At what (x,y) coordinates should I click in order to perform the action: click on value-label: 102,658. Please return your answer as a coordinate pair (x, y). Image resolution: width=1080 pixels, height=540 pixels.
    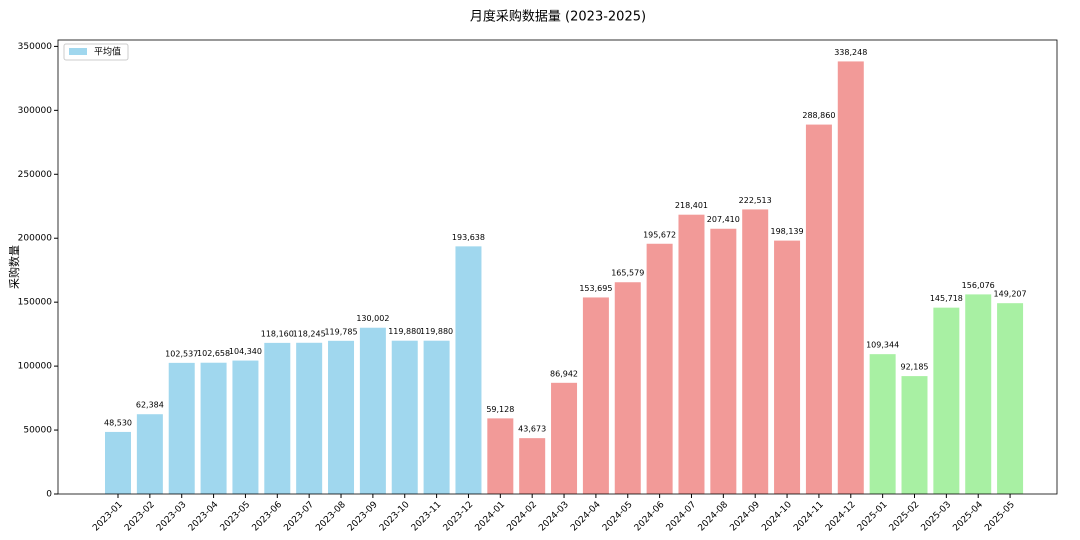
    Looking at the image, I should click on (213, 353).